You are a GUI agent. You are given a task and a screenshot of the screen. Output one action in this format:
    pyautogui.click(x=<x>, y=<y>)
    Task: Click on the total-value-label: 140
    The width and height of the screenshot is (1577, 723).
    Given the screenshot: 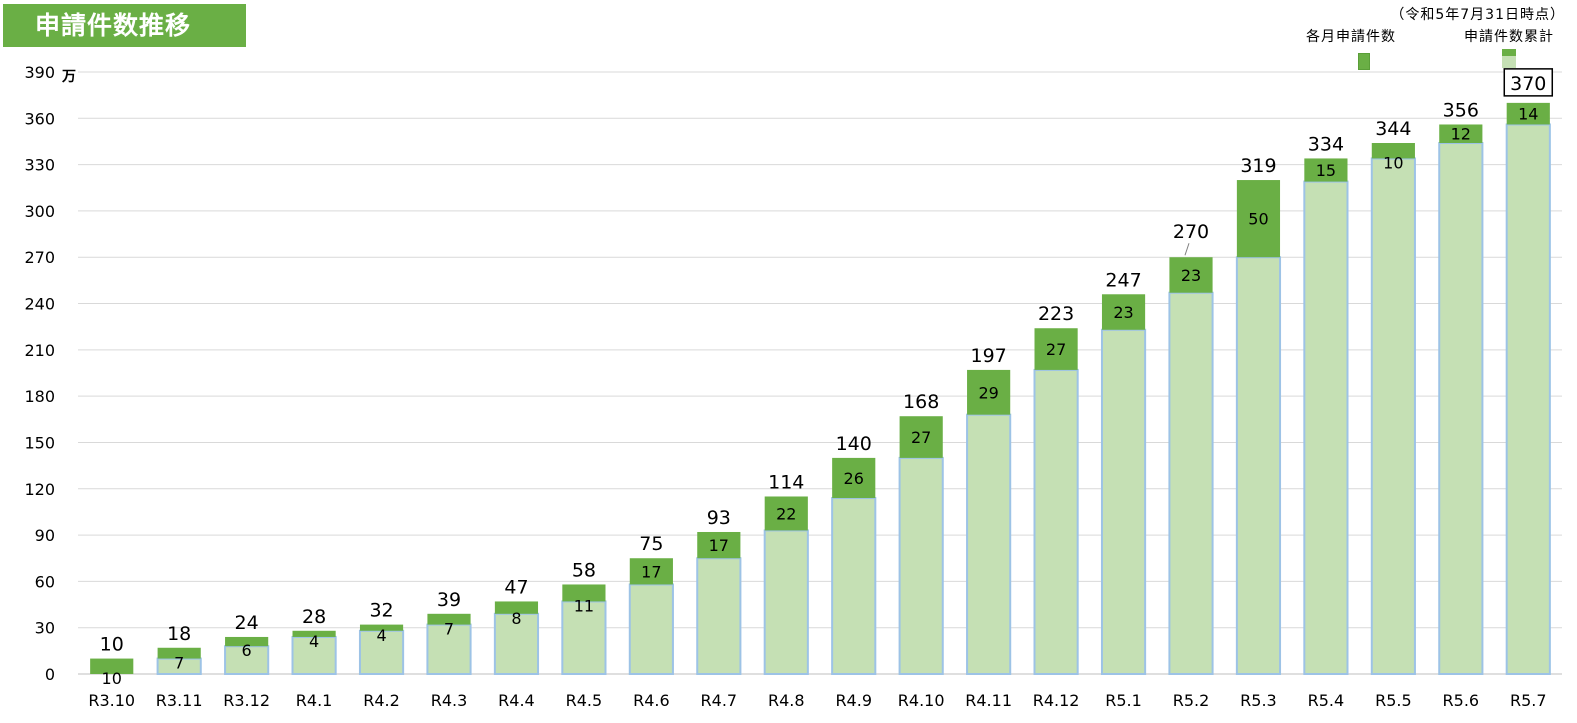 What is the action you would take?
    pyautogui.click(x=854, y=444)
    